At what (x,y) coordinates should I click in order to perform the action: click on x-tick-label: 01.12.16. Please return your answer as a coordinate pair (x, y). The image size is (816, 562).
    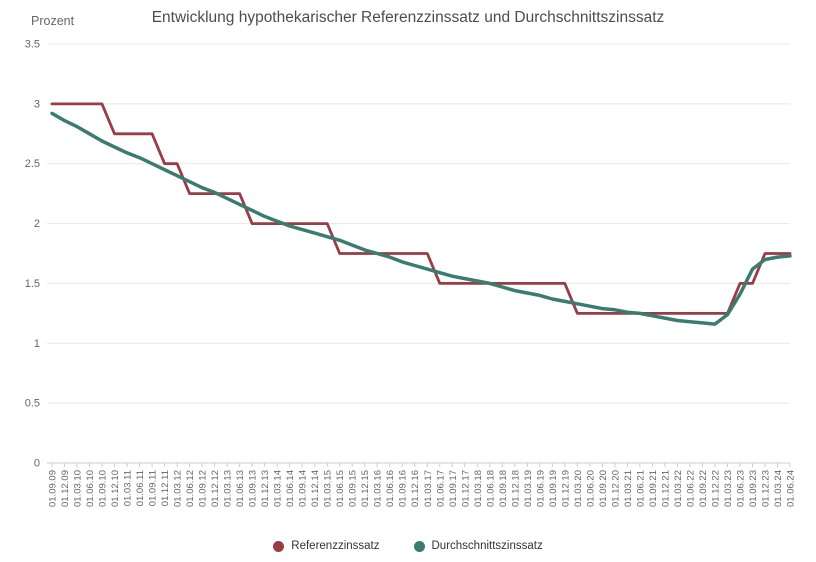
    Looking at the image, I should click on (415, 488).